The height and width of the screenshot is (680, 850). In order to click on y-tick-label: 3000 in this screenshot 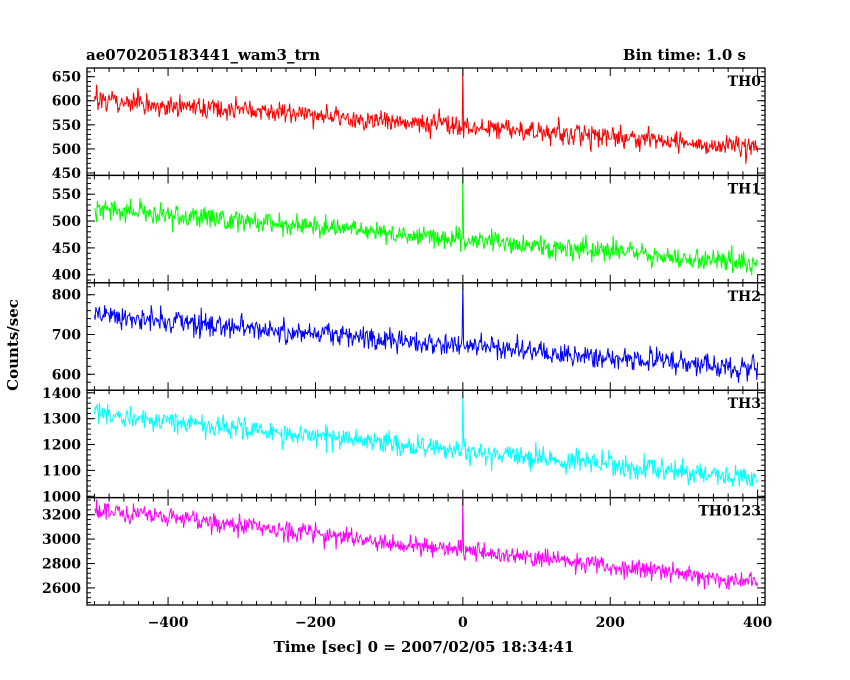, I will do `click(61, 540)`.